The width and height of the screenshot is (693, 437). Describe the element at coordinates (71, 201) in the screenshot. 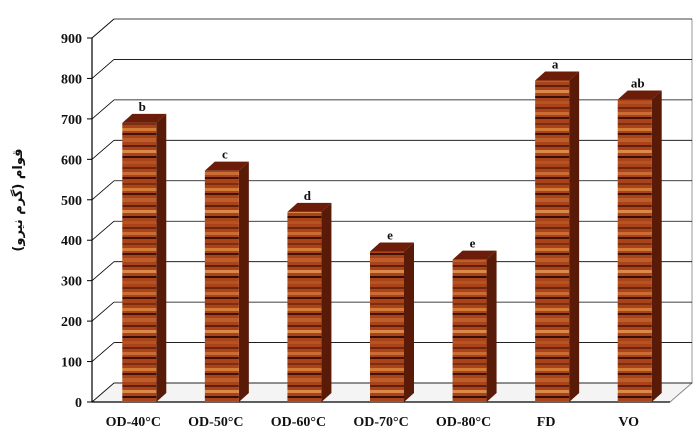

I see `y-tick-label: 500` at that location.